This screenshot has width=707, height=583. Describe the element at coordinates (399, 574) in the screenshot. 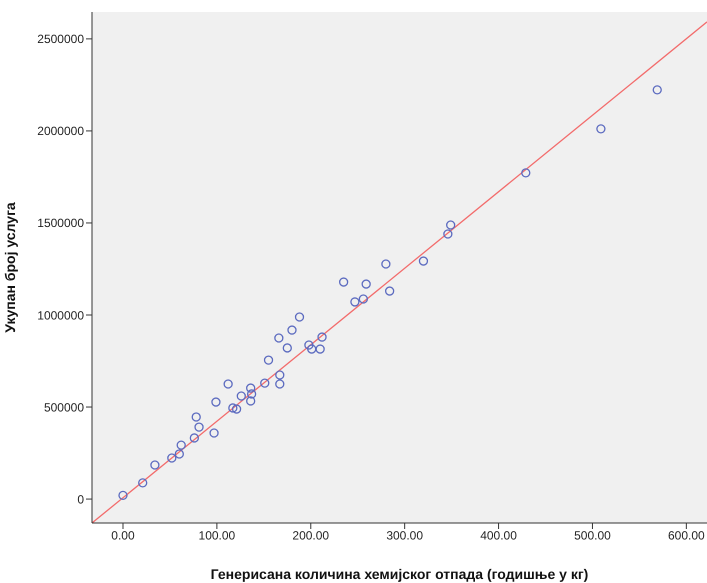

I see `x-axis-title: Генерисана количина хемијског отпада (годишње у кг)` at that location.